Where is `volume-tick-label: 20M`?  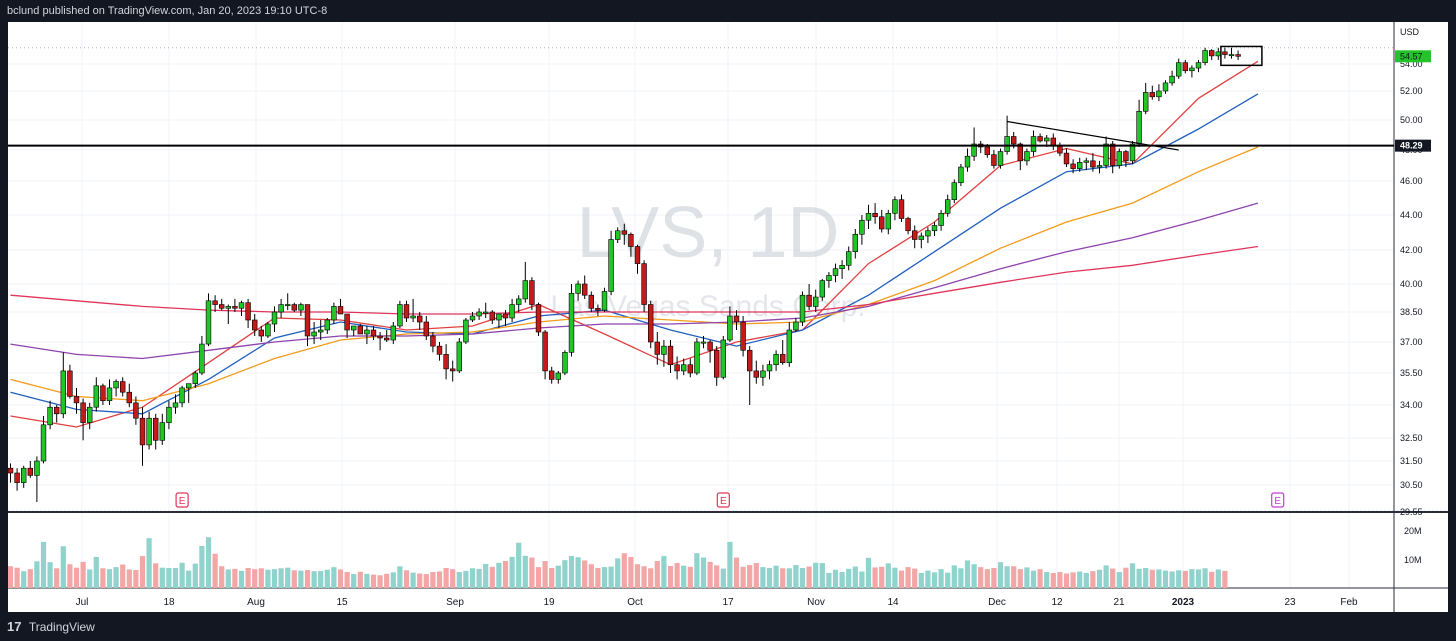 volume-tick-label: 20M is located at coordinates (1413, 531).